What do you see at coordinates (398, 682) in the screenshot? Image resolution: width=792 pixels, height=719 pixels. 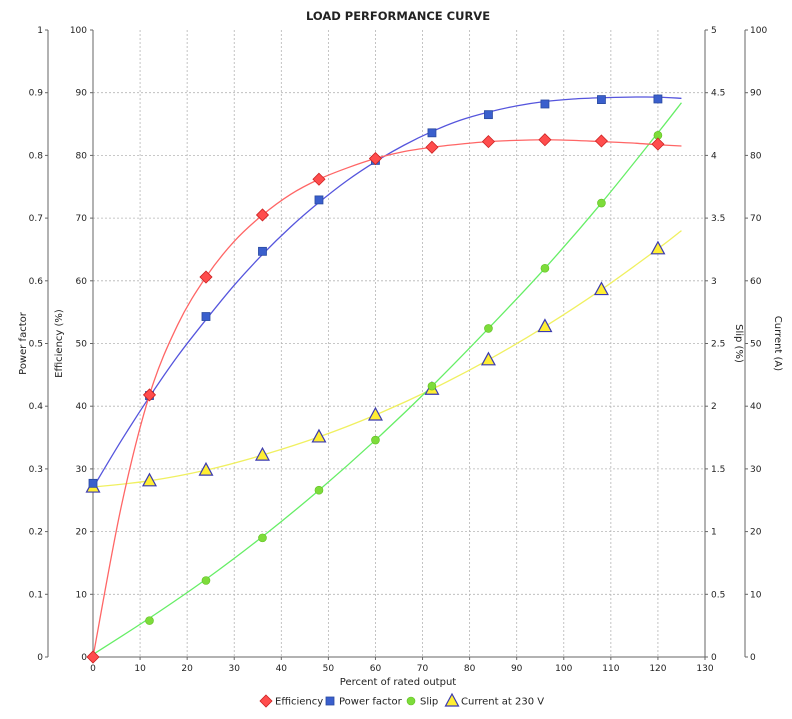 I see `x-axis-label: Percent of rated output` at bounding box center [398, 682].